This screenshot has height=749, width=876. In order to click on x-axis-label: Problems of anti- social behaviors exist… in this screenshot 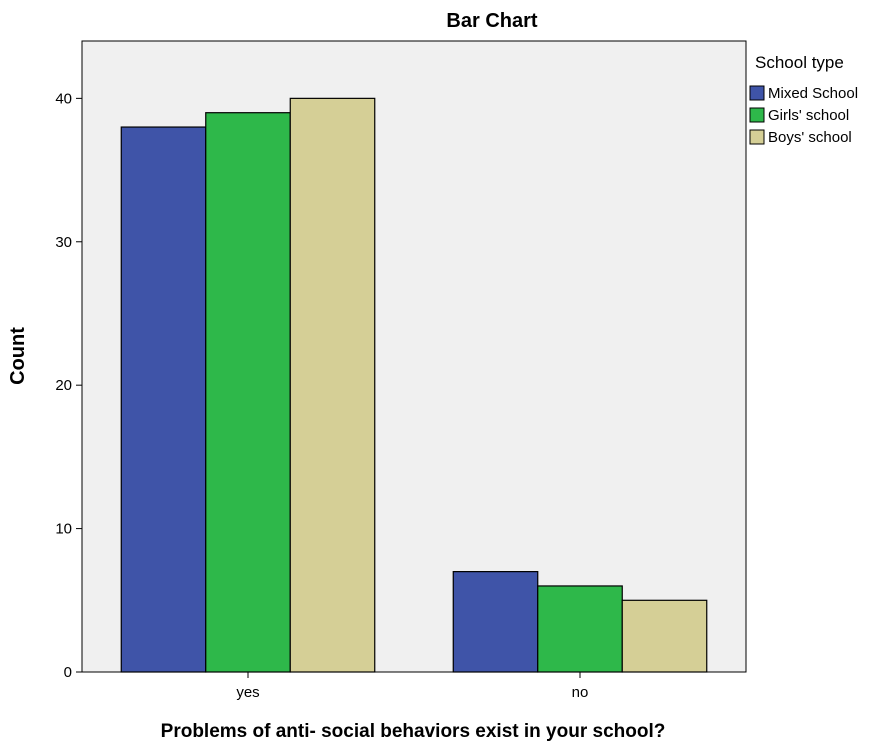, I will do `click(413, 731)`.